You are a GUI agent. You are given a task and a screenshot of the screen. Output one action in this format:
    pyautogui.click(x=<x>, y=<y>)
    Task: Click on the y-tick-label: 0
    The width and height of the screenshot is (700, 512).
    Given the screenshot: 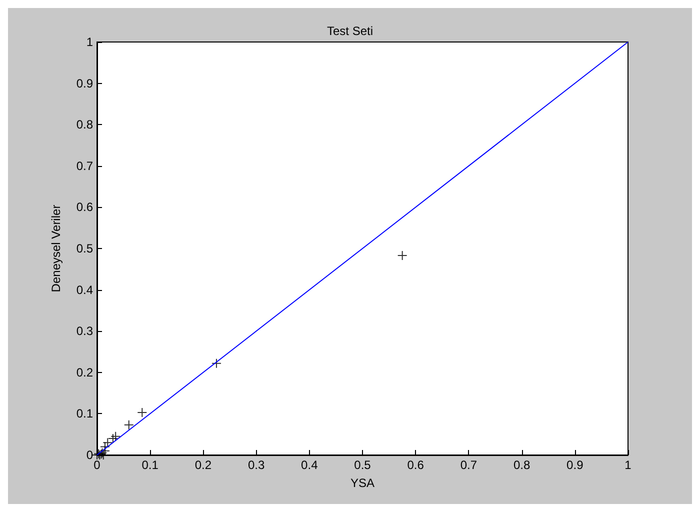 What is the action you would take?
    pyautogui.click(x=90, y=455)
    